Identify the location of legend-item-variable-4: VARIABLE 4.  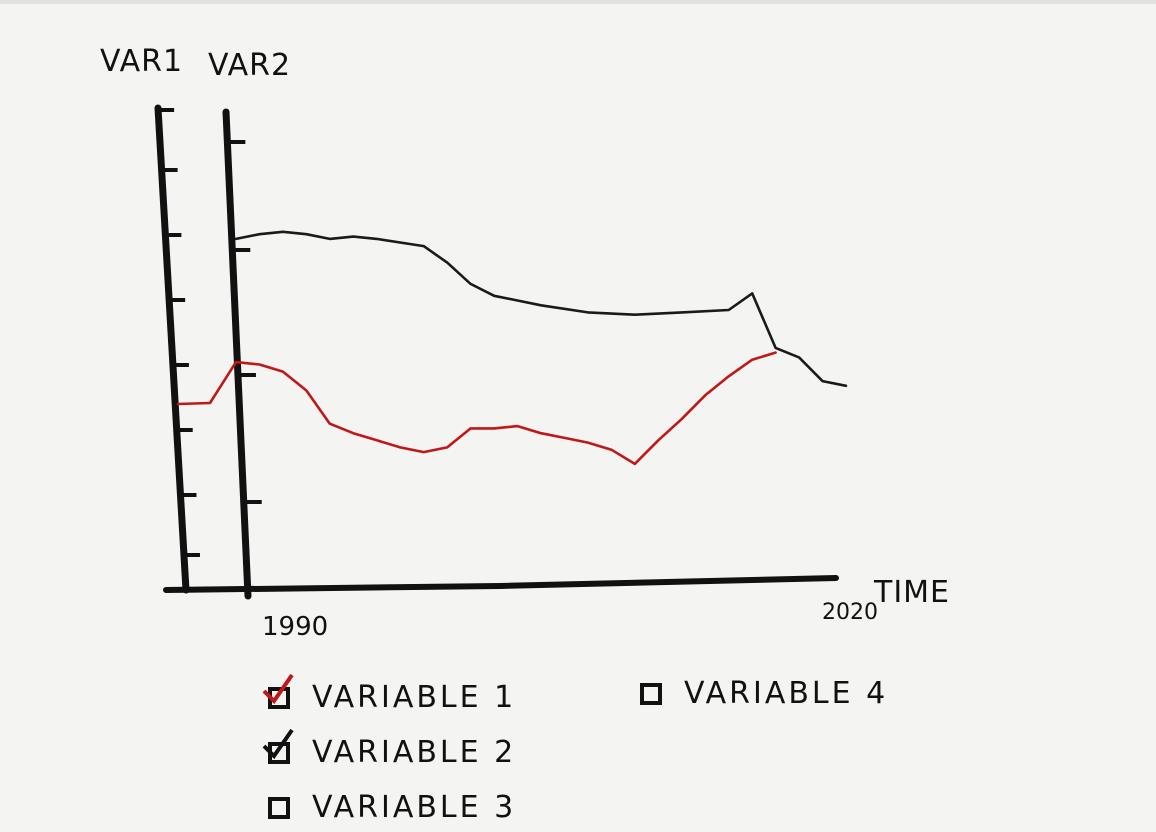
(764, 693).